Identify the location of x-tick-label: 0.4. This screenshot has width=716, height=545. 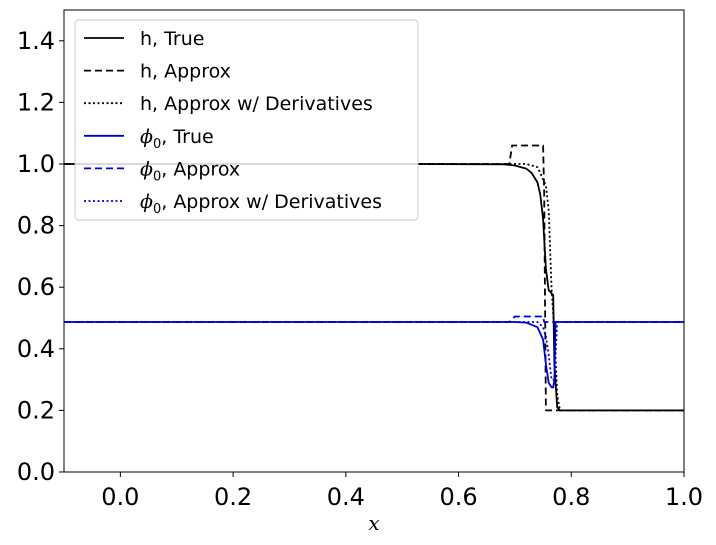
(346, 497).